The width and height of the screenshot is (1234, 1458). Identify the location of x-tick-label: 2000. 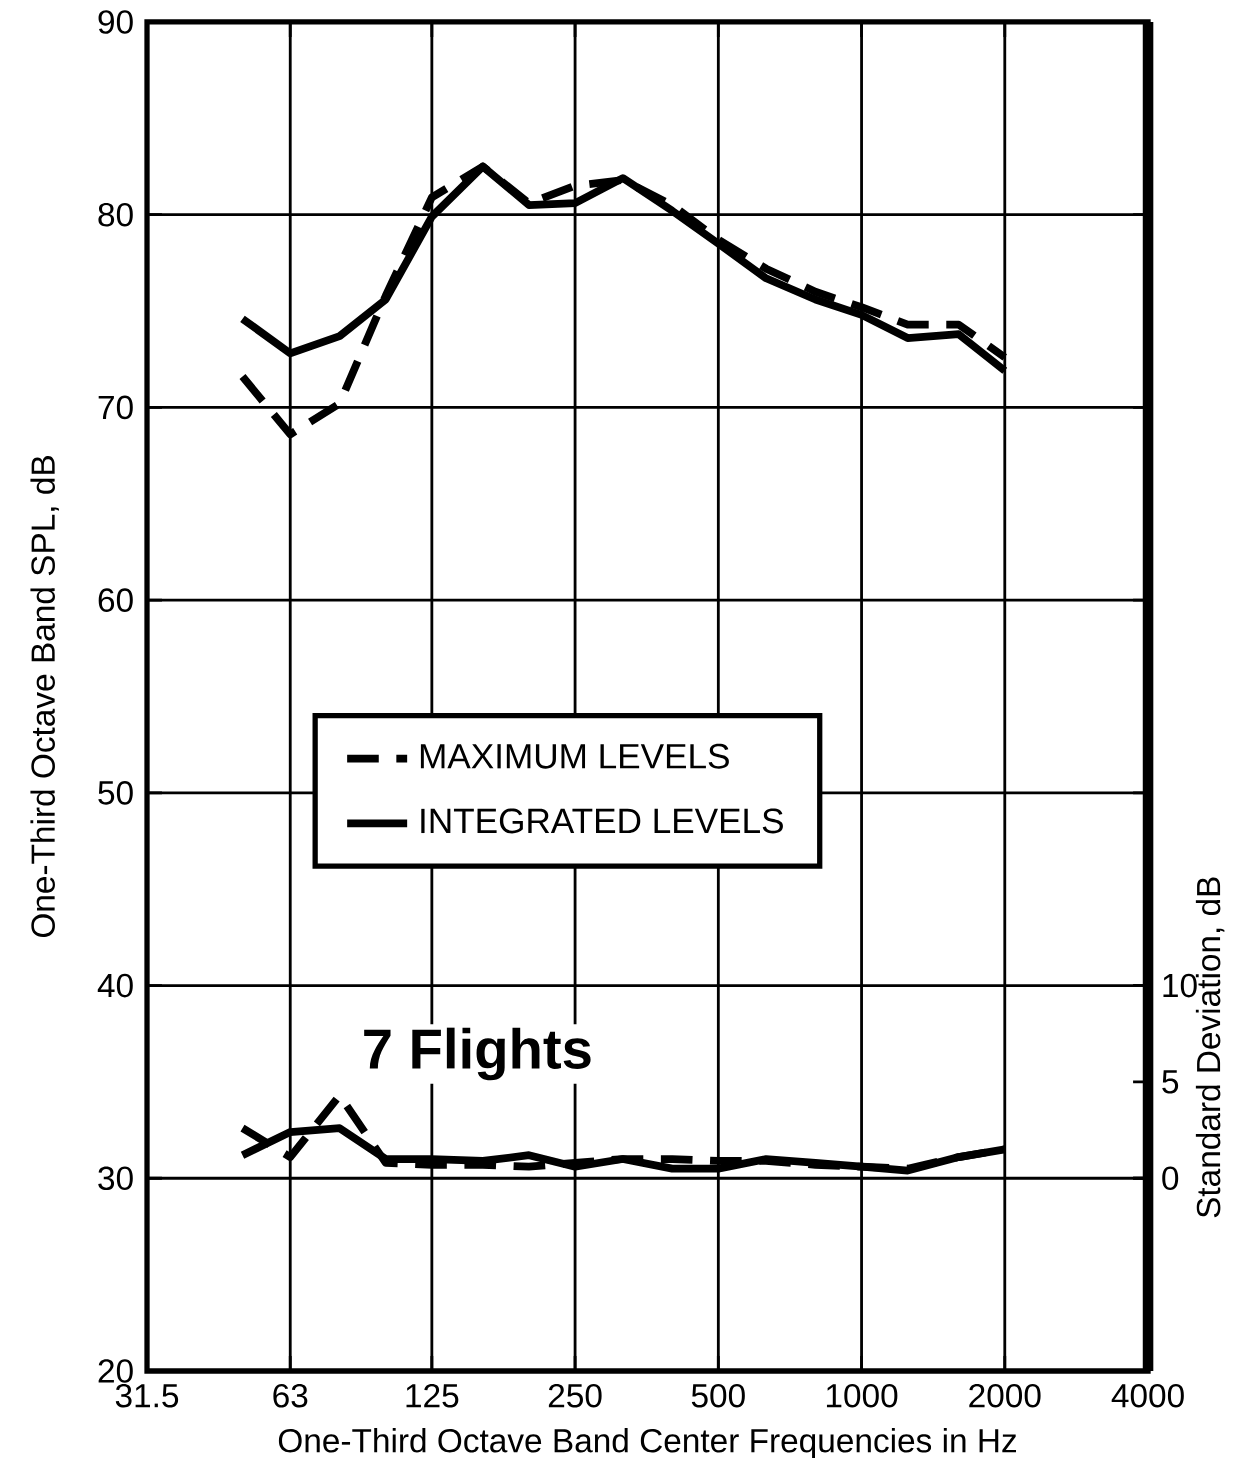
(1005, 1395).